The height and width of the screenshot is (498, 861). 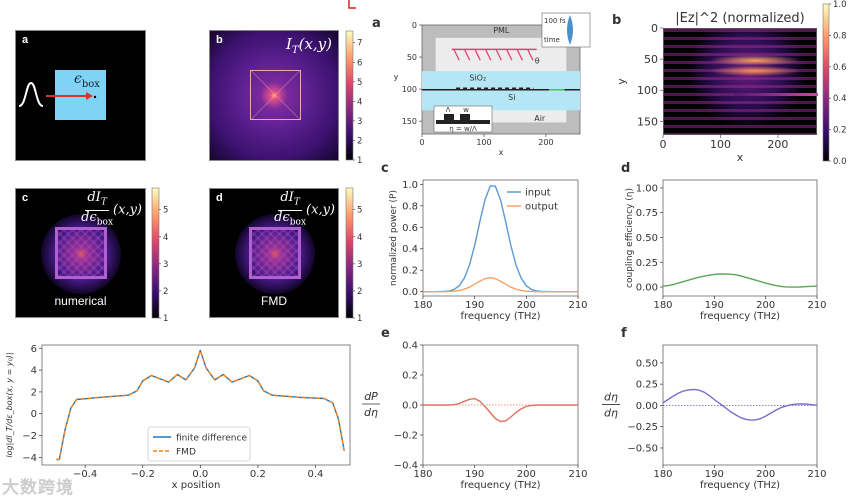 I want to click on y-axis-label: y, so click(x=396, y=77).